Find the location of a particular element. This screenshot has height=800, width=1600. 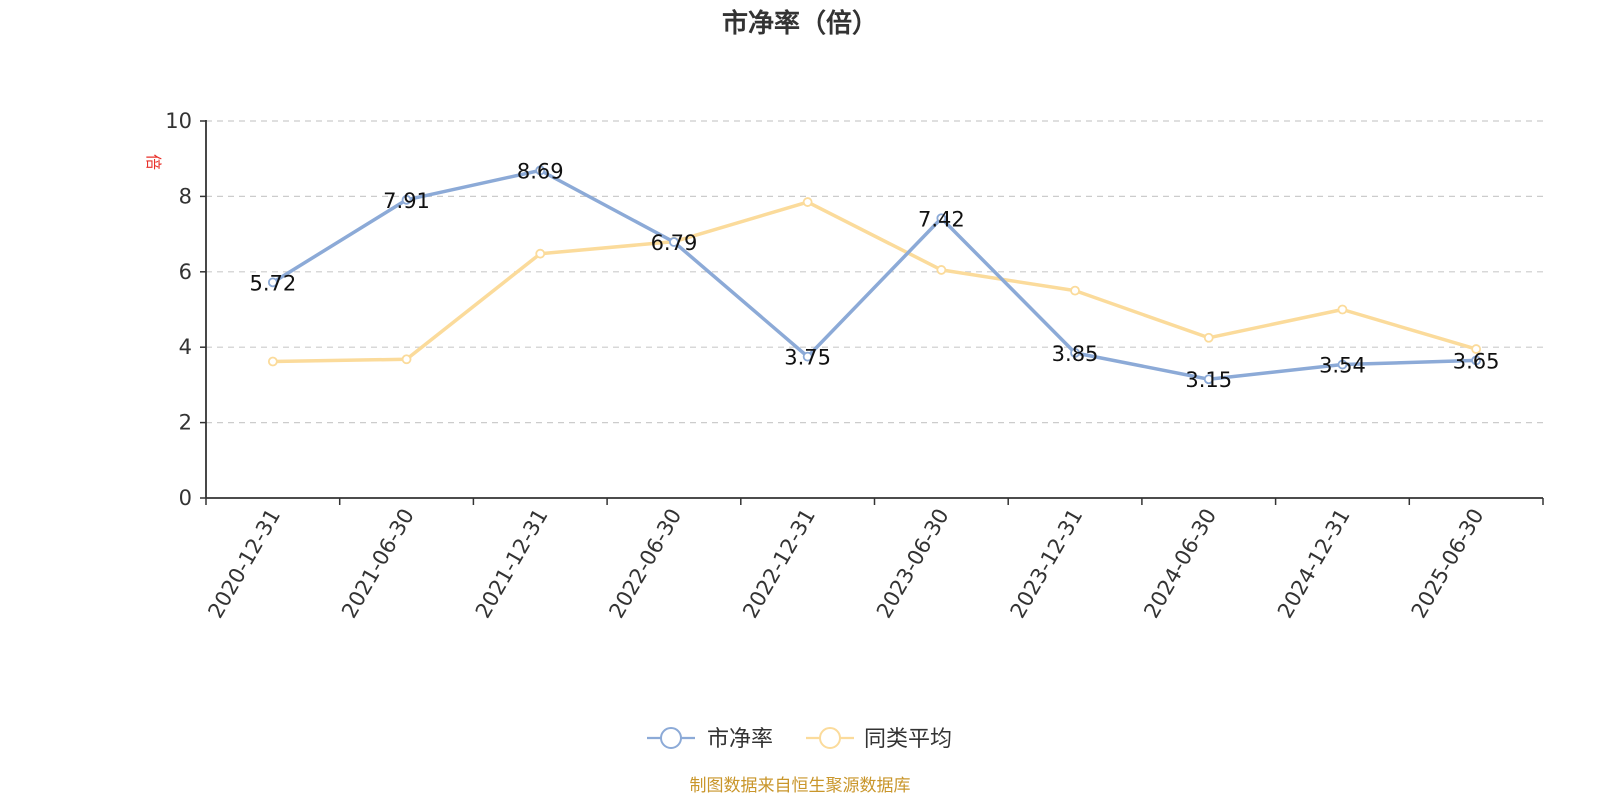

y-axis-unit-label: 倍 is located at coordinates (153, 162).